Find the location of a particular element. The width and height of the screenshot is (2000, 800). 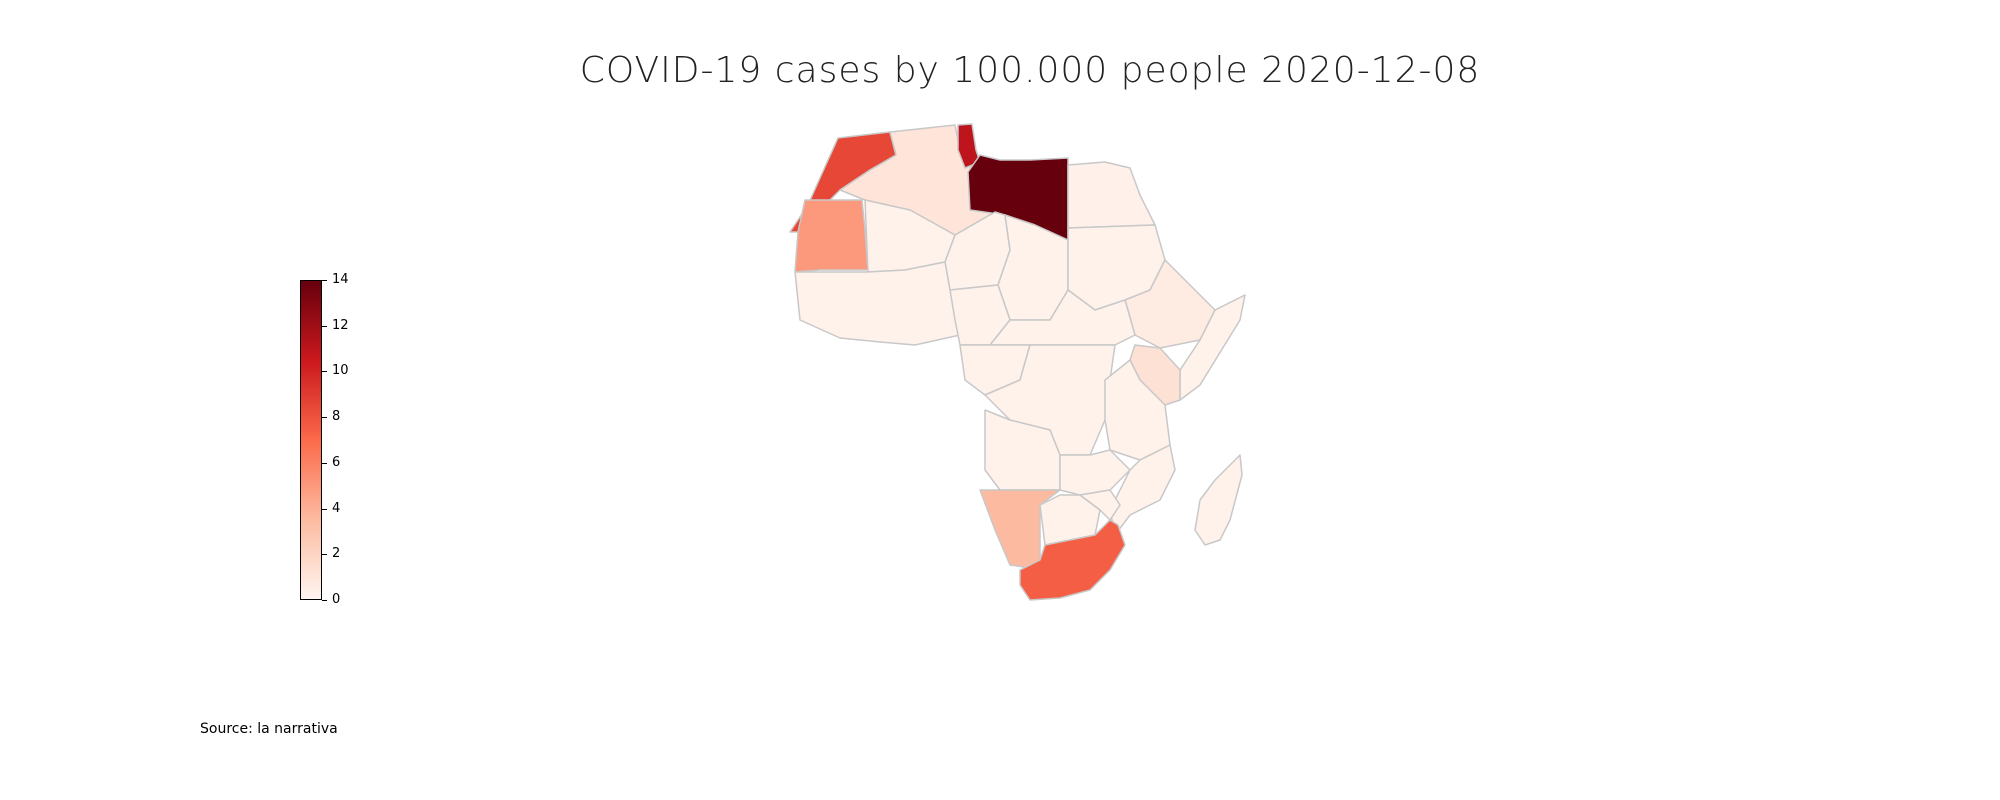

country-west-africa is located at coordinates (882, 303).